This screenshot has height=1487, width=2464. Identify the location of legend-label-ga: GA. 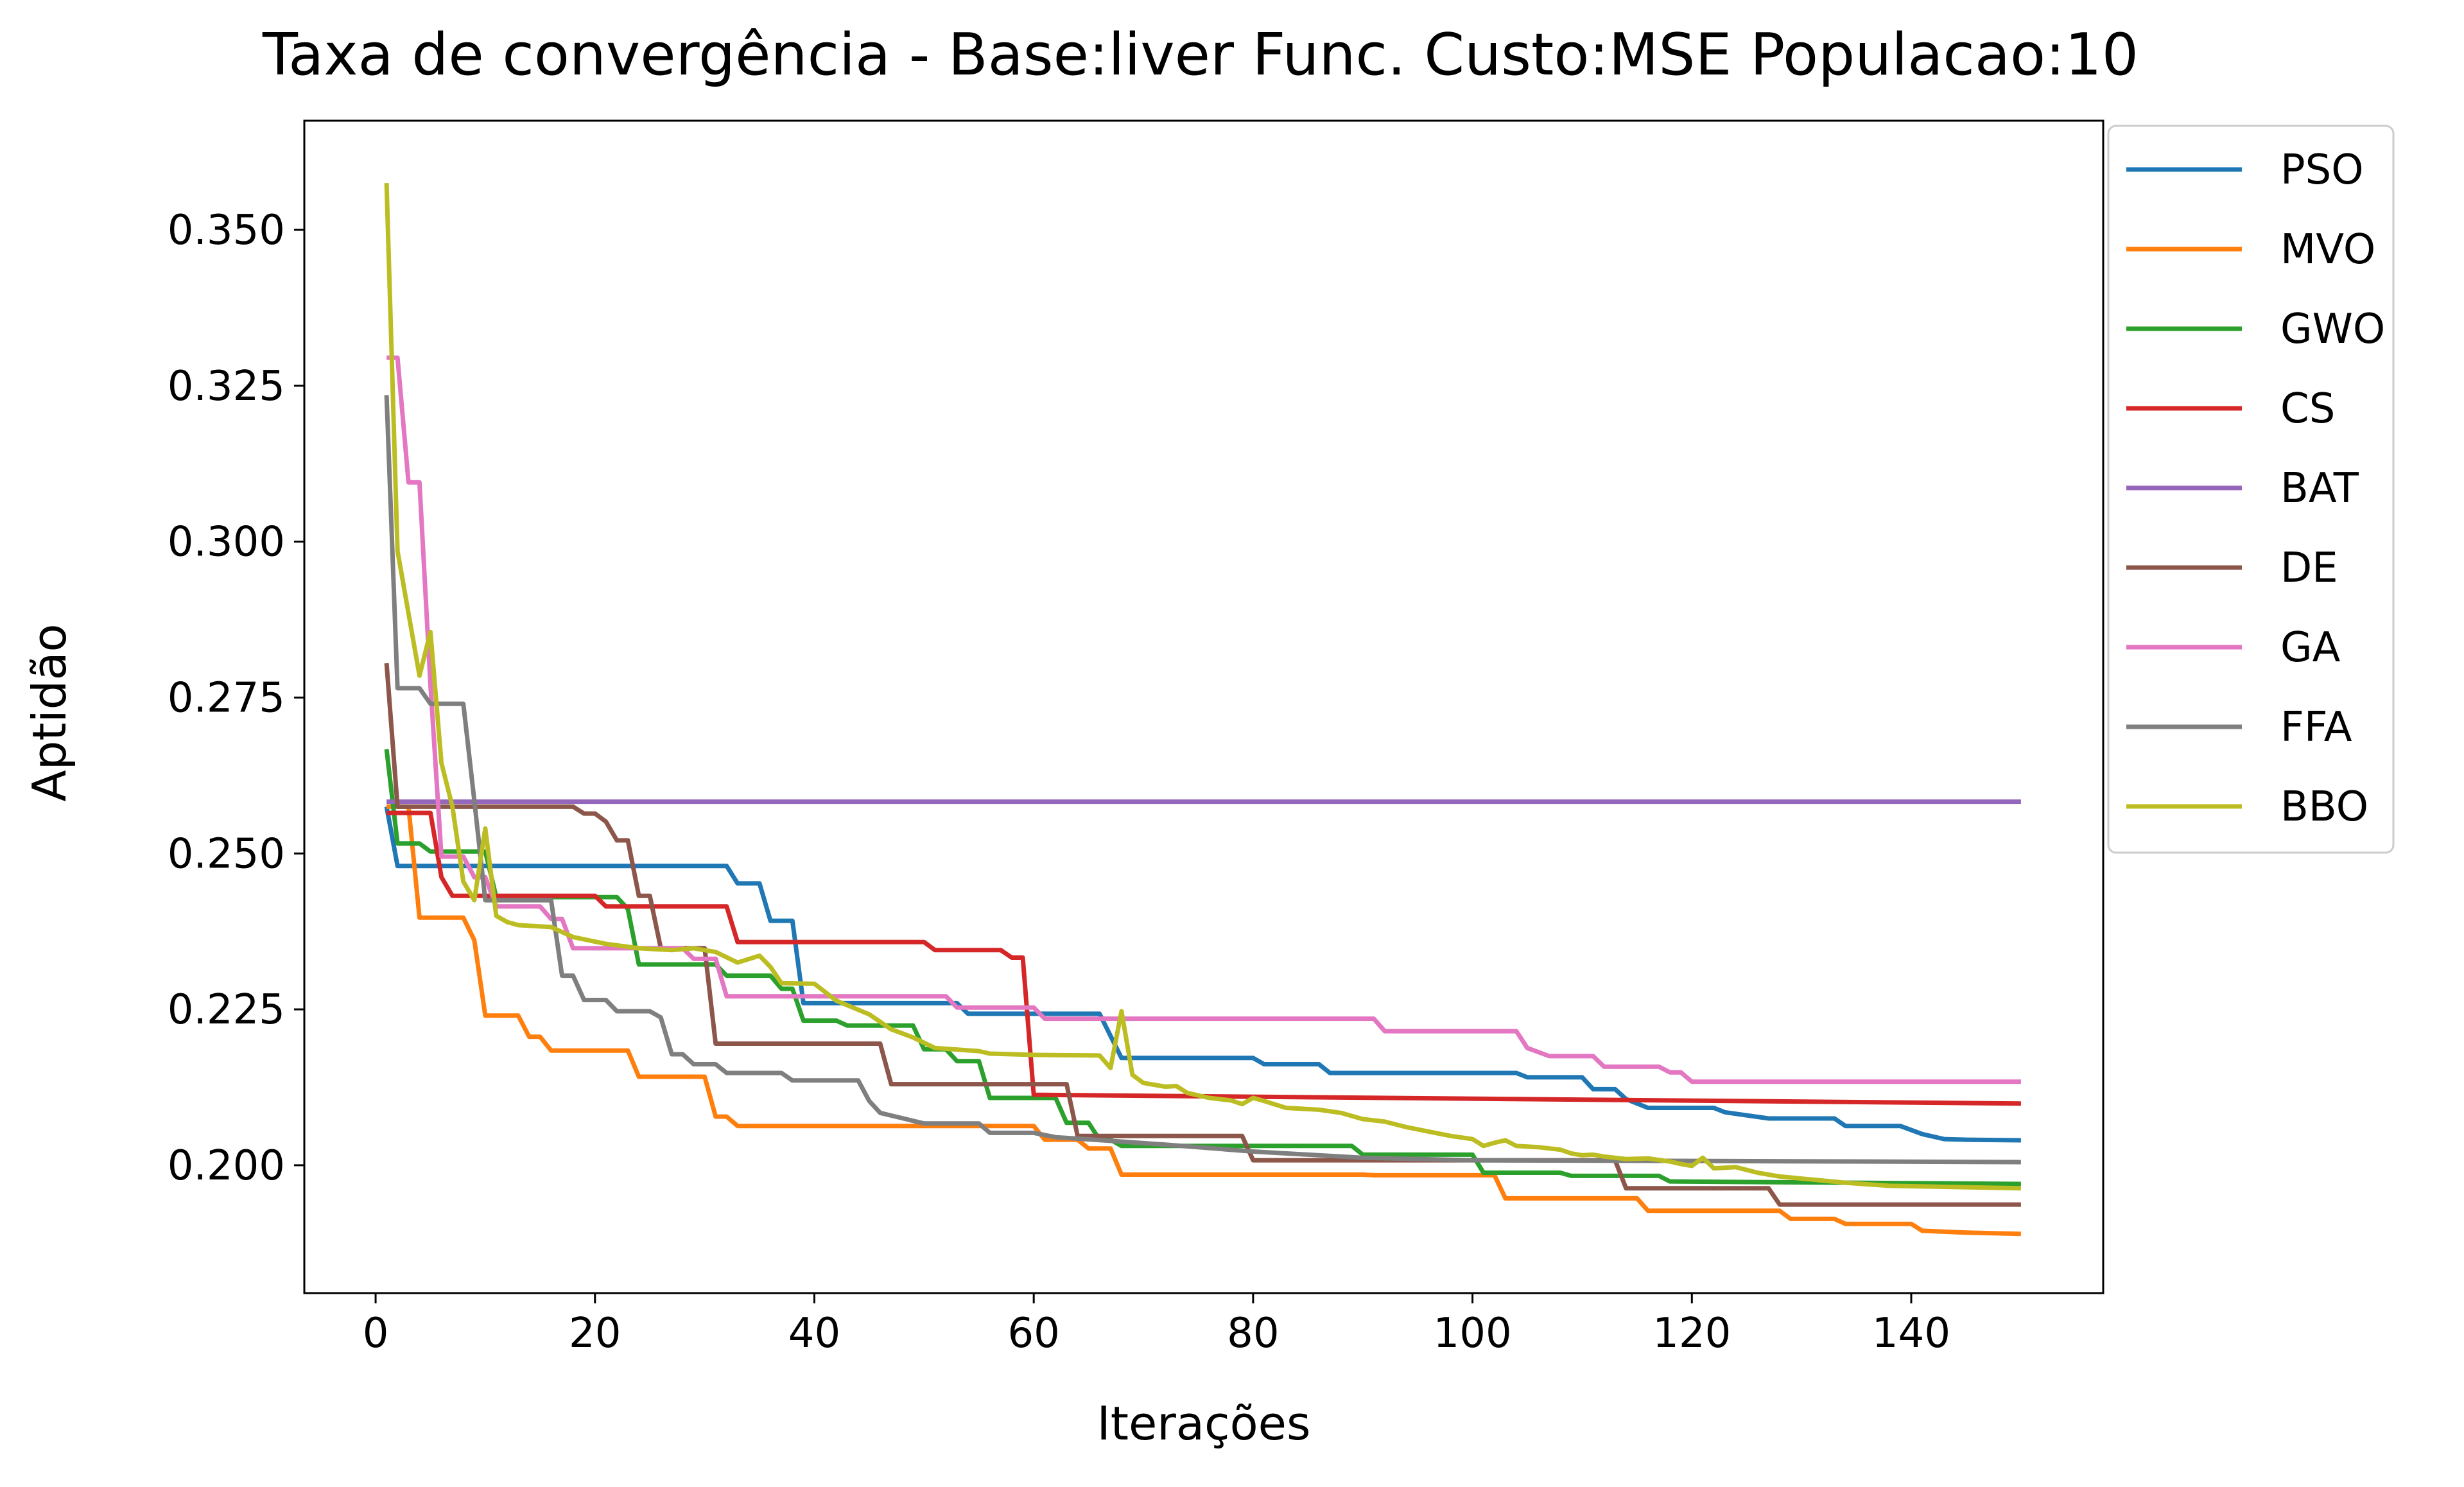
(2310, 648).